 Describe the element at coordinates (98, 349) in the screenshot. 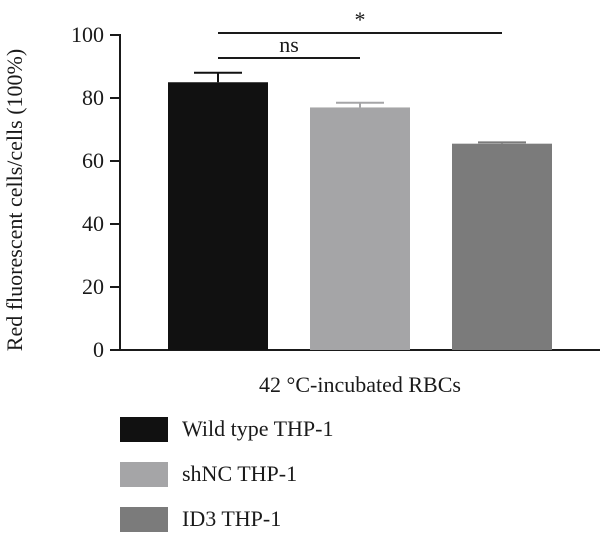

I see `y-tick-label: 0` at that location.